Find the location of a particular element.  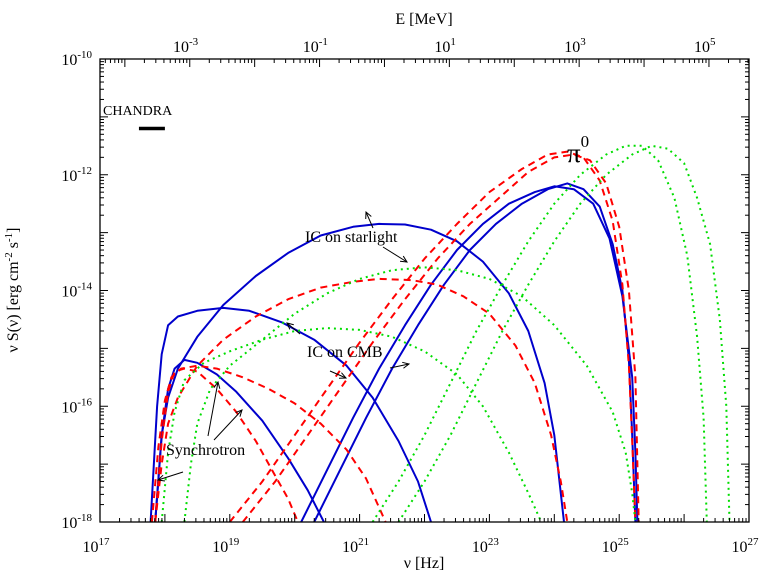

y-axis-title-part: ] is located at coordinates (13, 230).